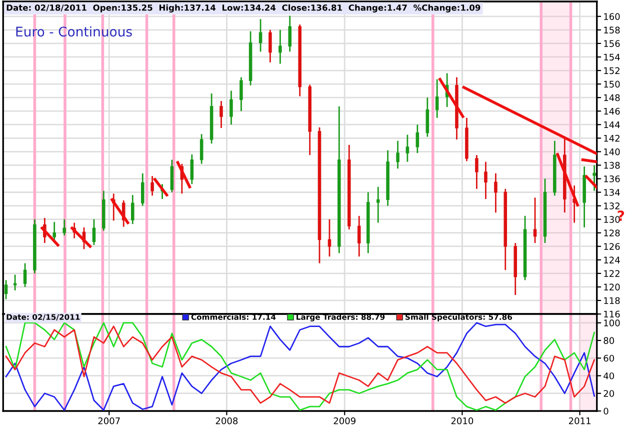  Describe the element at coordinates (612, 16) in the screenshot. I see `y-tick-label: 160` at that location.